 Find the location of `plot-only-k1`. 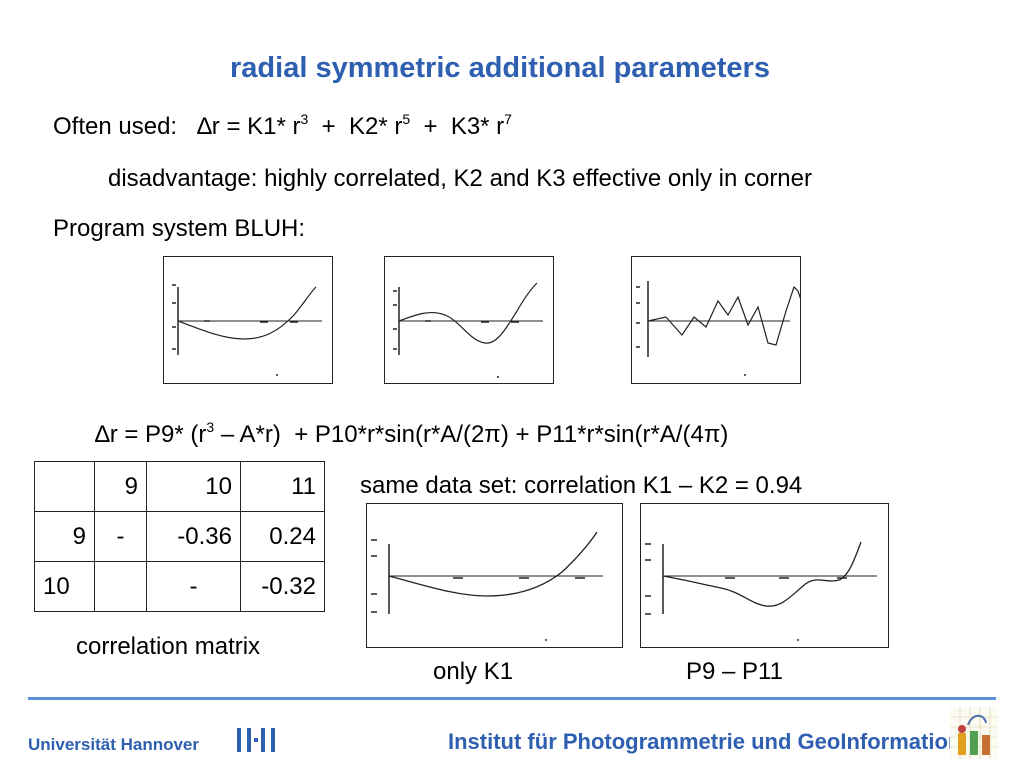

plot-only-k1 is located at coordinates (494, 575).